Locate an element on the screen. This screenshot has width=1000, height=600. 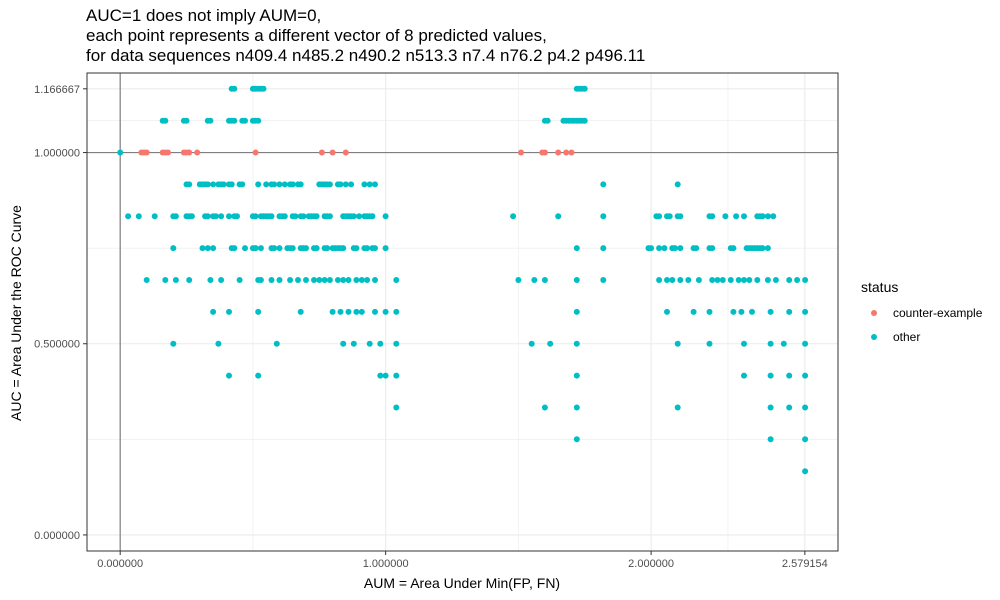
legend: status counter-example other is located at coordinates (922, 311).